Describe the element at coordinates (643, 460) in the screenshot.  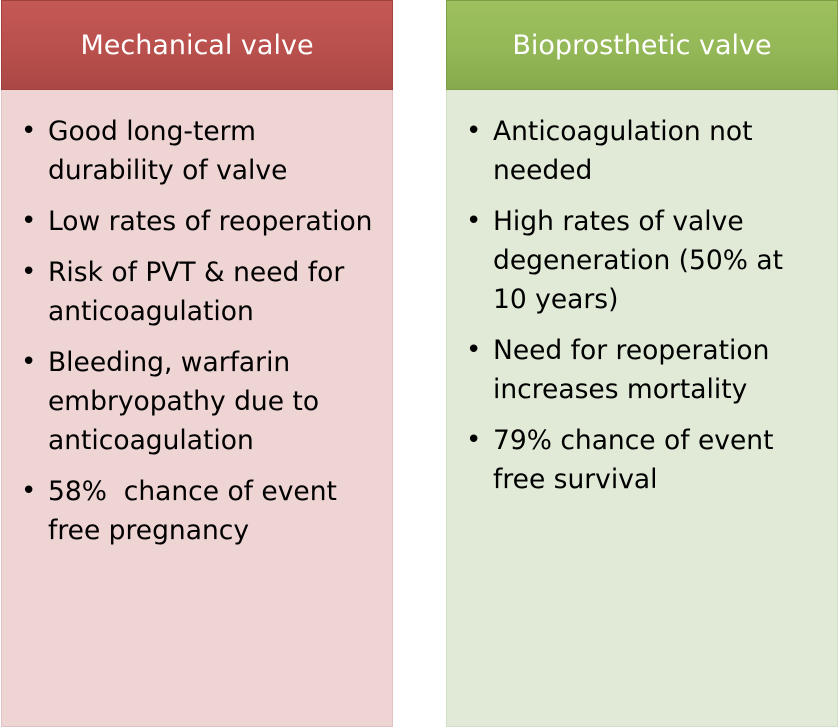
I see `list-item: • 79% chance of event free survival` at that location.